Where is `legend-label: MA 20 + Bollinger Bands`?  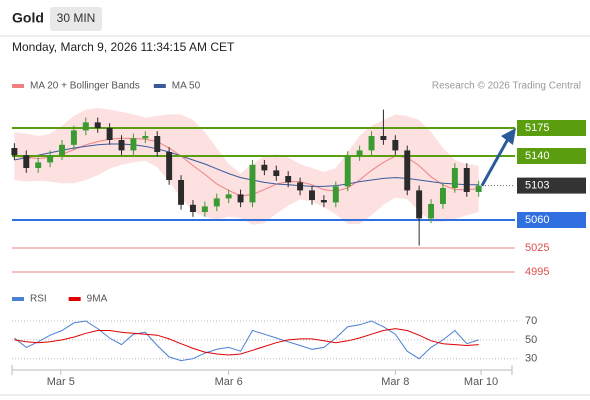 legend-label: MA 20 + Bollinger Bands is located at coordinates (85, 86).